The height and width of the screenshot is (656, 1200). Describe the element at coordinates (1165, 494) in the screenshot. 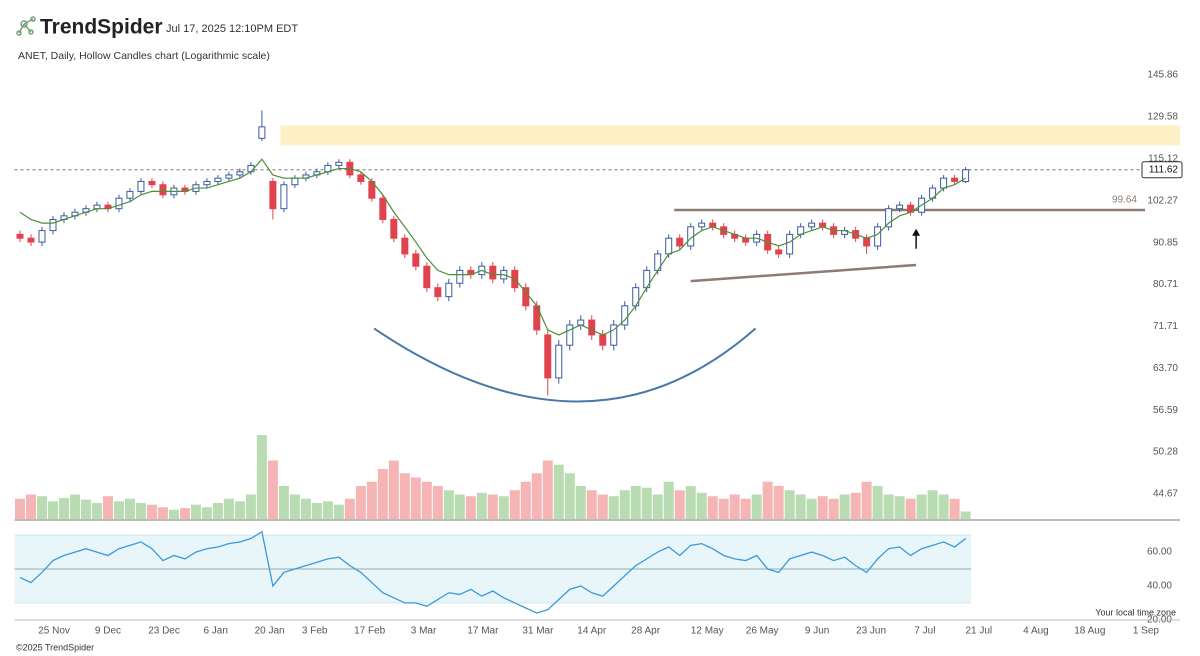

I see `y-tick-label: 44.67` at that location.